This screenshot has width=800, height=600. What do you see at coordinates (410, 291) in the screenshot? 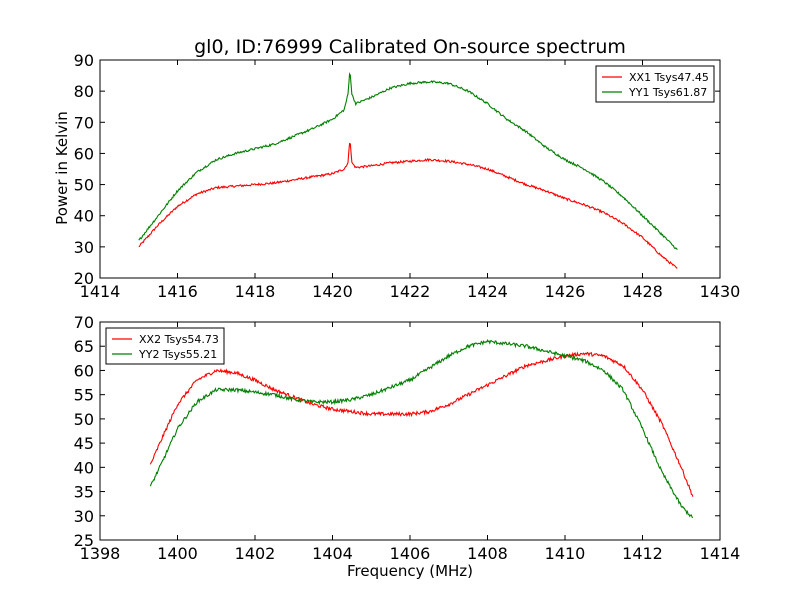
I see `x-tick-label: 1422` at bounding box center [410, 291].